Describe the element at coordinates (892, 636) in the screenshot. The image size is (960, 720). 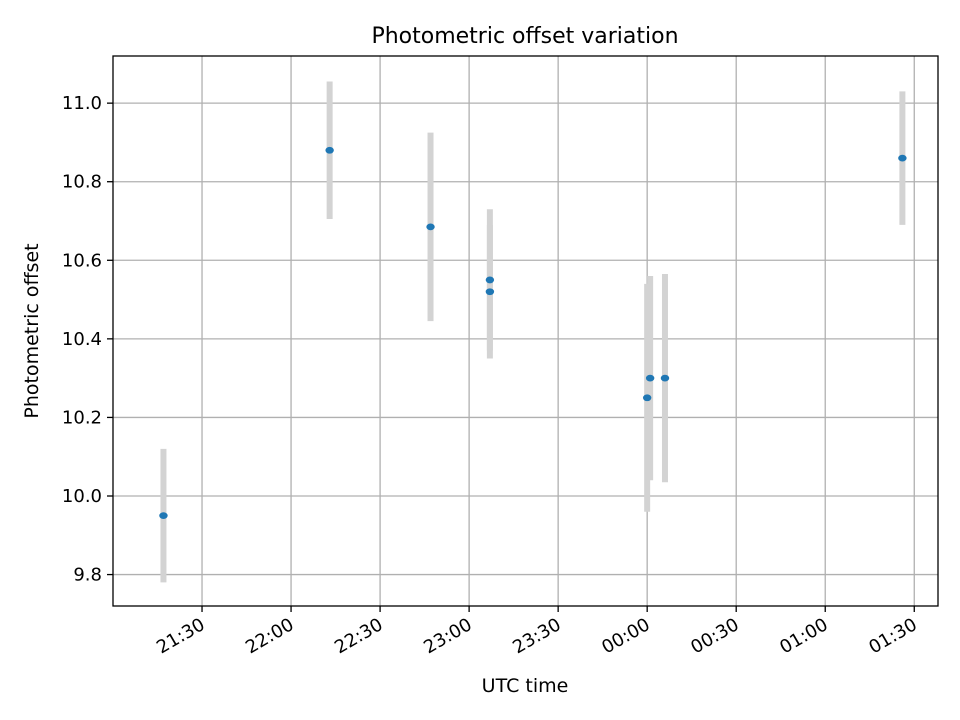
I see `x-tick-label: 01:30` at that location.